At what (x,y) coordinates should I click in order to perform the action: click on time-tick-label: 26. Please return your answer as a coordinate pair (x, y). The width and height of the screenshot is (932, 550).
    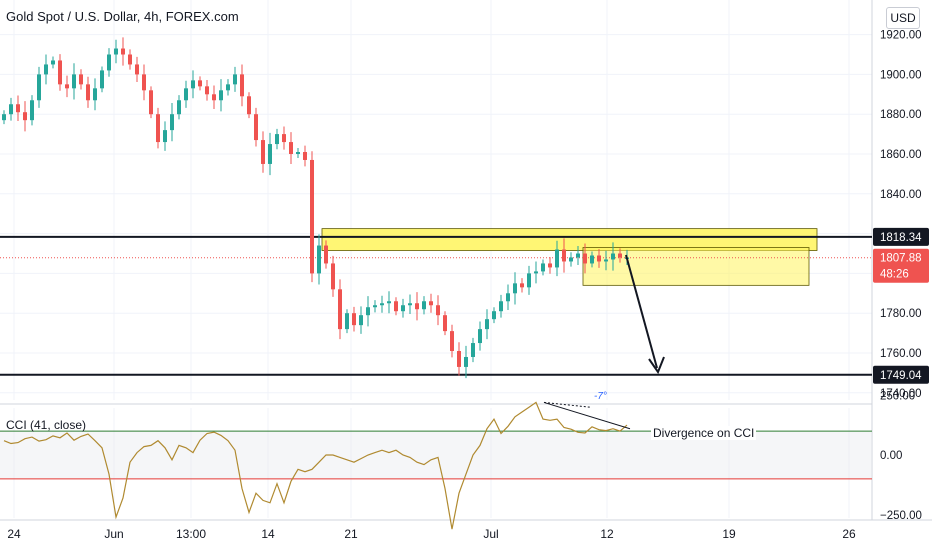
    Looking at the image, I should click on (849, 534).